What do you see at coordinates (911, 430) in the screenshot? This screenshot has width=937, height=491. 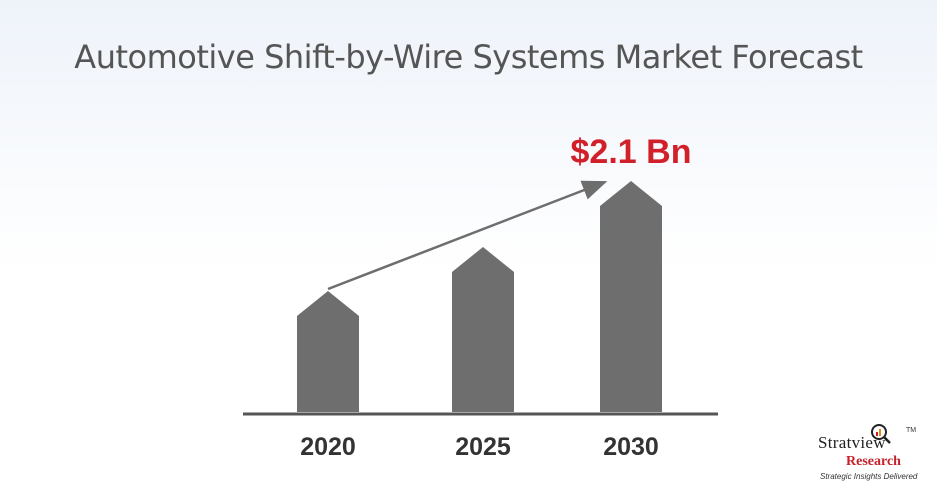 I see `trademark-mark: TM` at bounding box center [911, 430].